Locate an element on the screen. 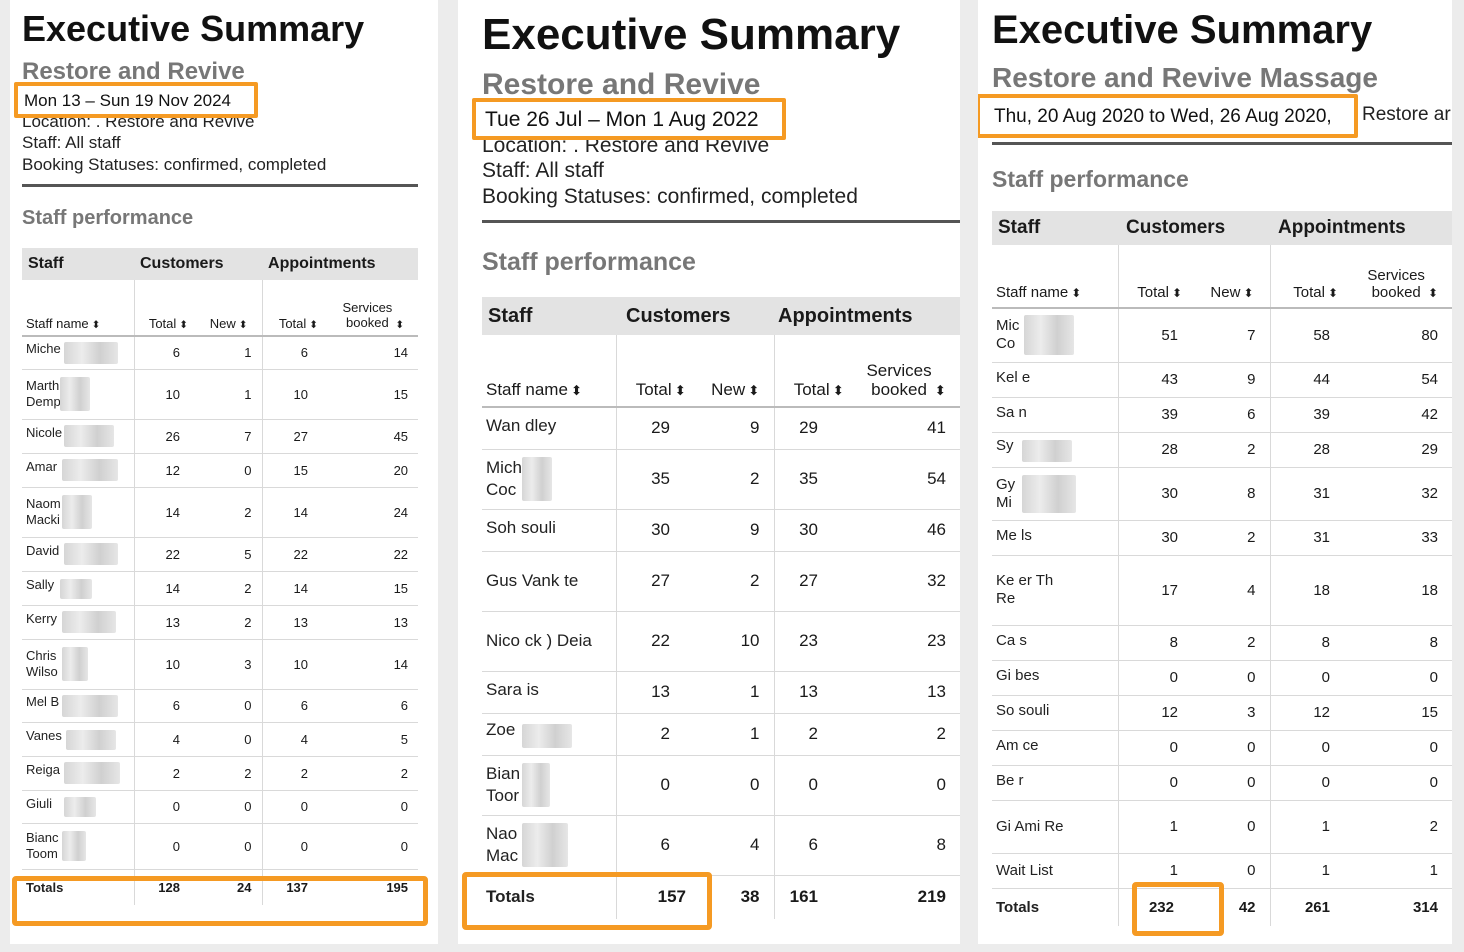 The image size is (1464, 952). table-row: Gy Mi 30 8 31 32 is located at coordinates (1222, 494).